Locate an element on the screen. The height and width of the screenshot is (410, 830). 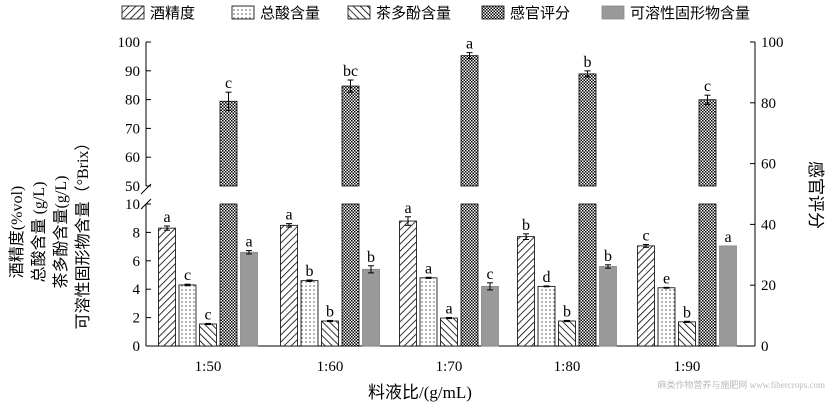
x-tick-label: 1:60 is located at coordinates (330, 367).